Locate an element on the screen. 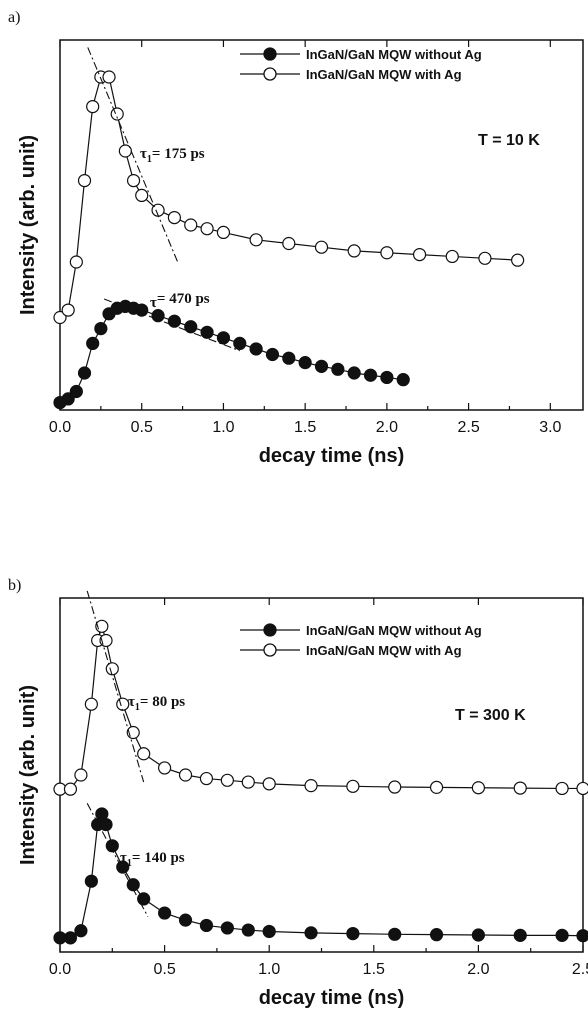 This screenshot has height=1028, width=588. panel-label-b: b) is located at coordinates (14, 585).